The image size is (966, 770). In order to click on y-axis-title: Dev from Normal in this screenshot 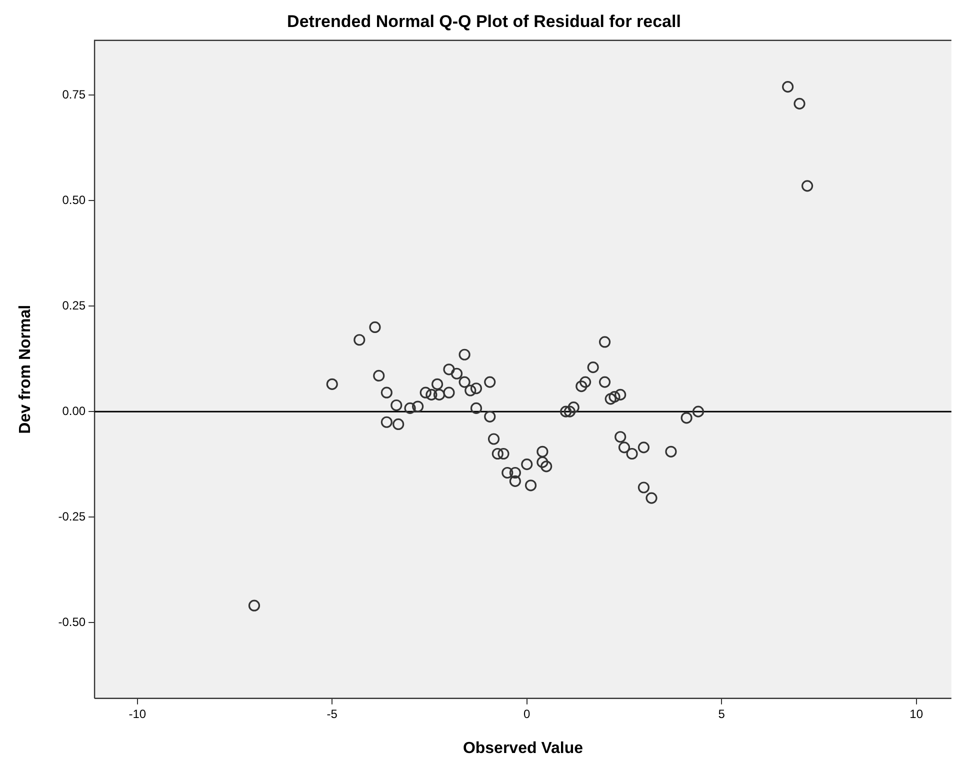, I will do `click(25, 369)`.